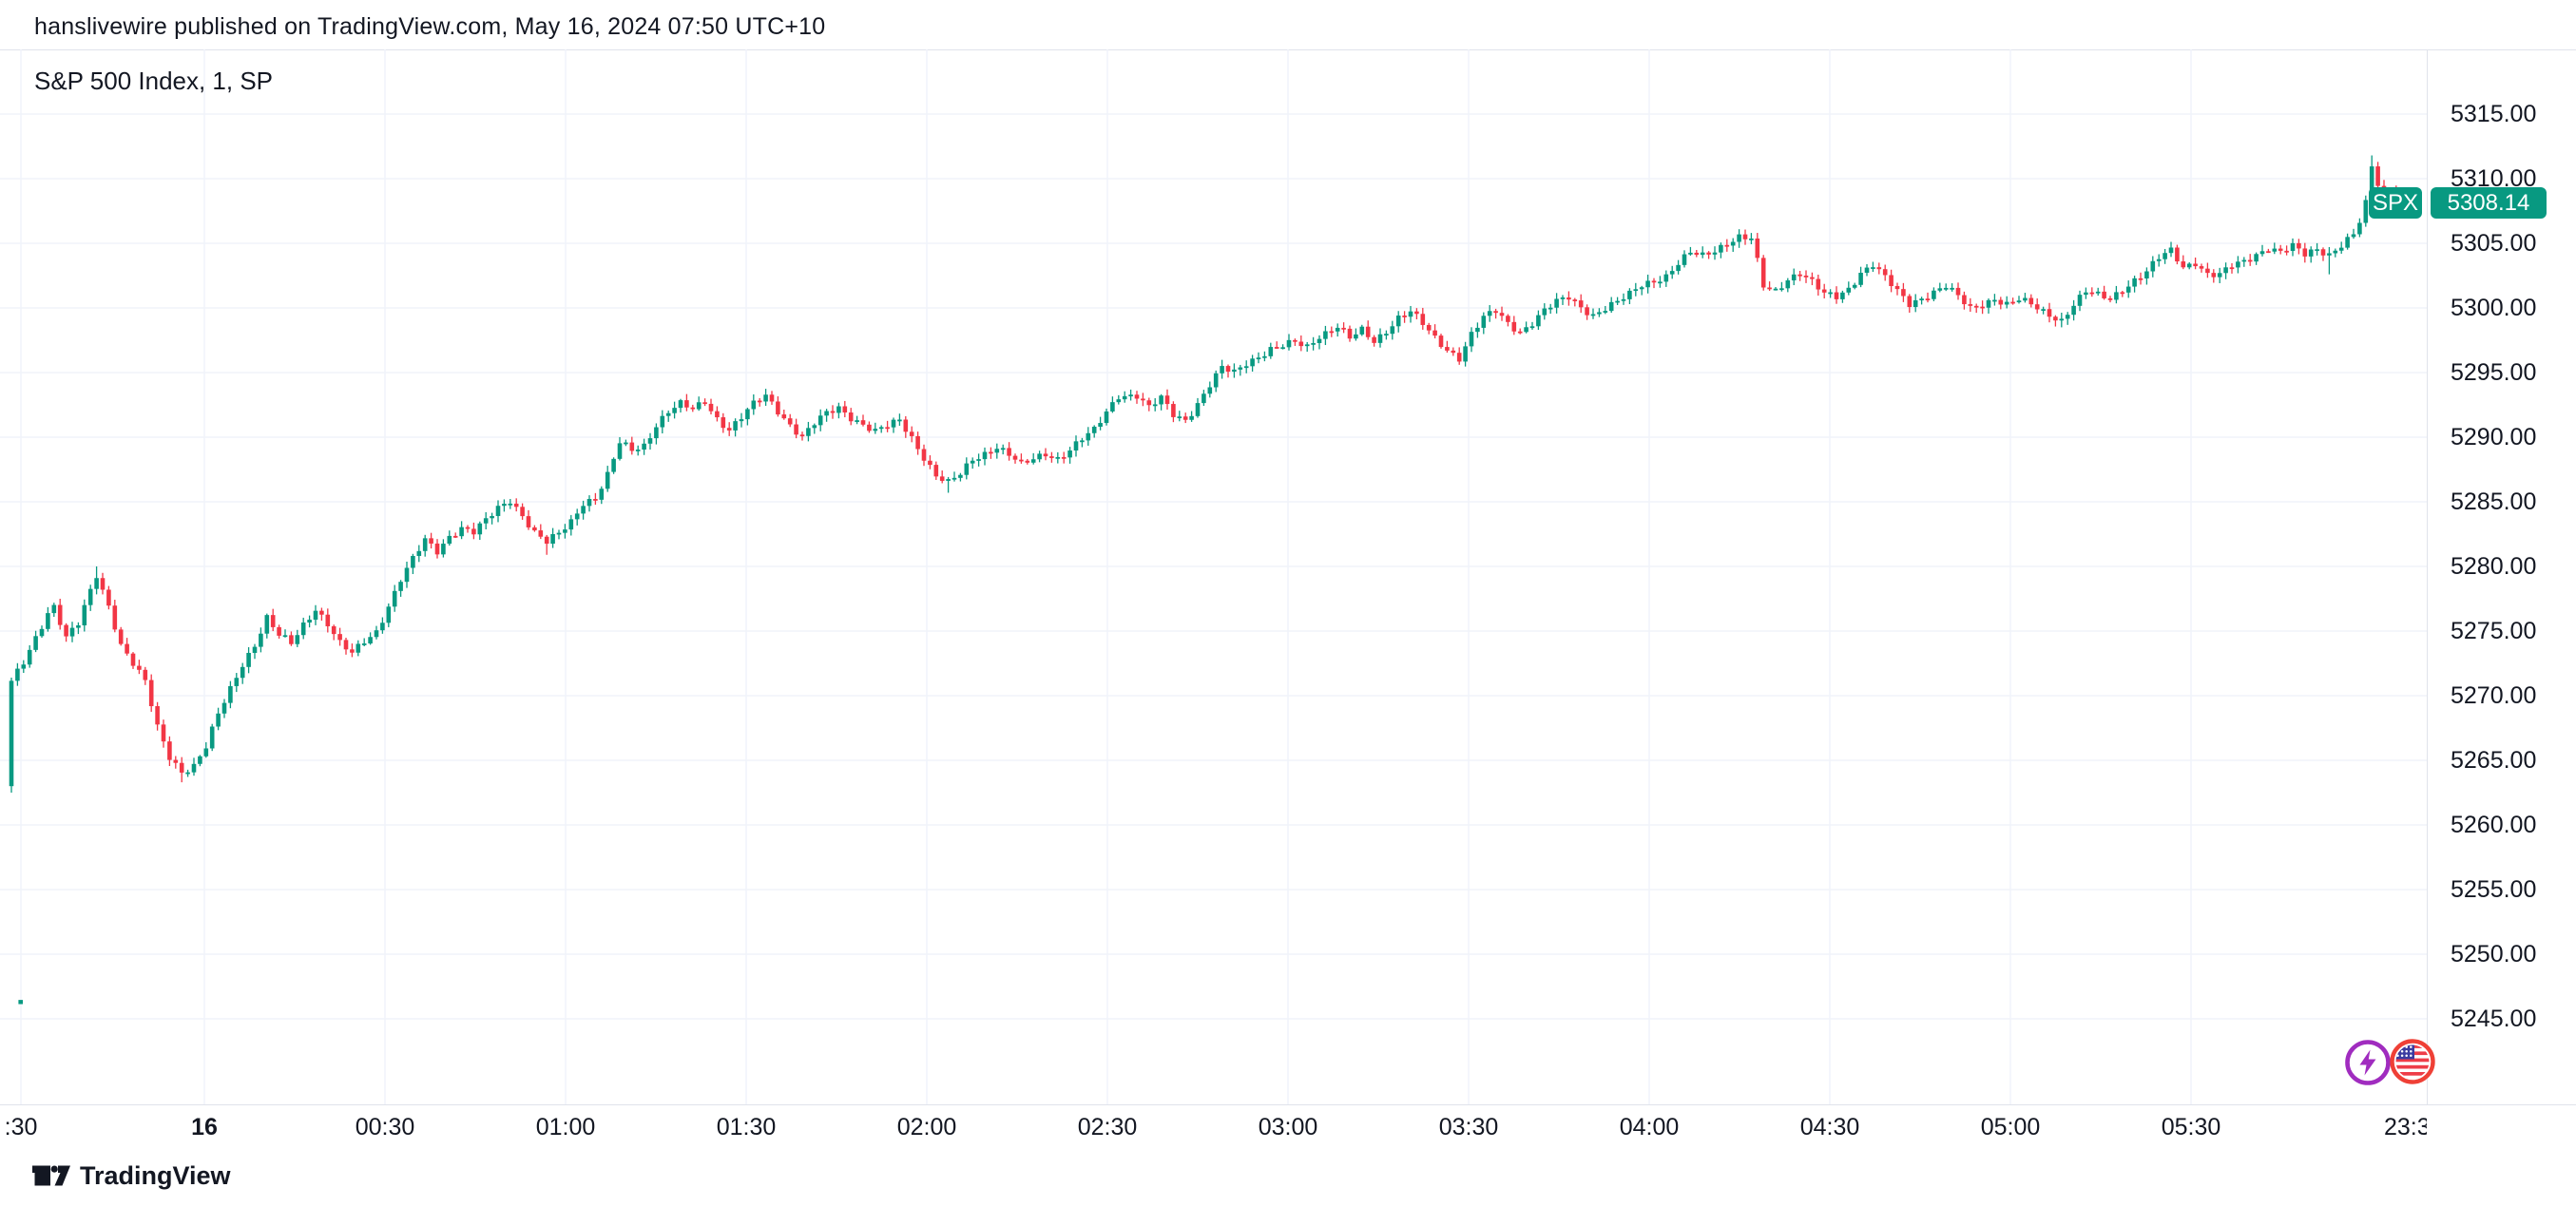 This screenshot has height=1207, width=2576. Describe the element at coordinates (926, 1127) in the screenshot. I see `time-tick-label: 02:00` at that location.